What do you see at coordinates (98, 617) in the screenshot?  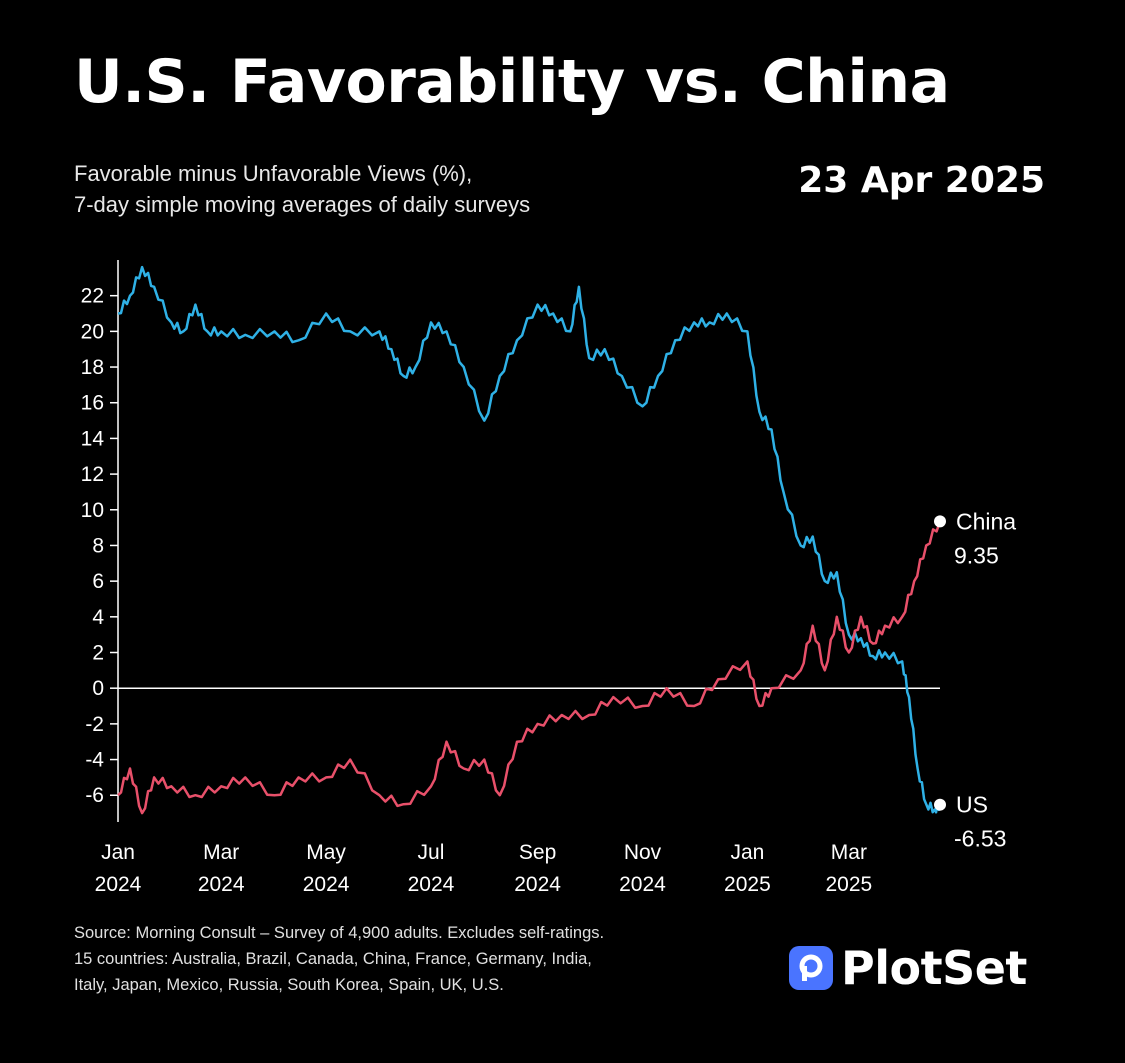 I see `y-tick-label: 4` at bounding box center [98, 617].